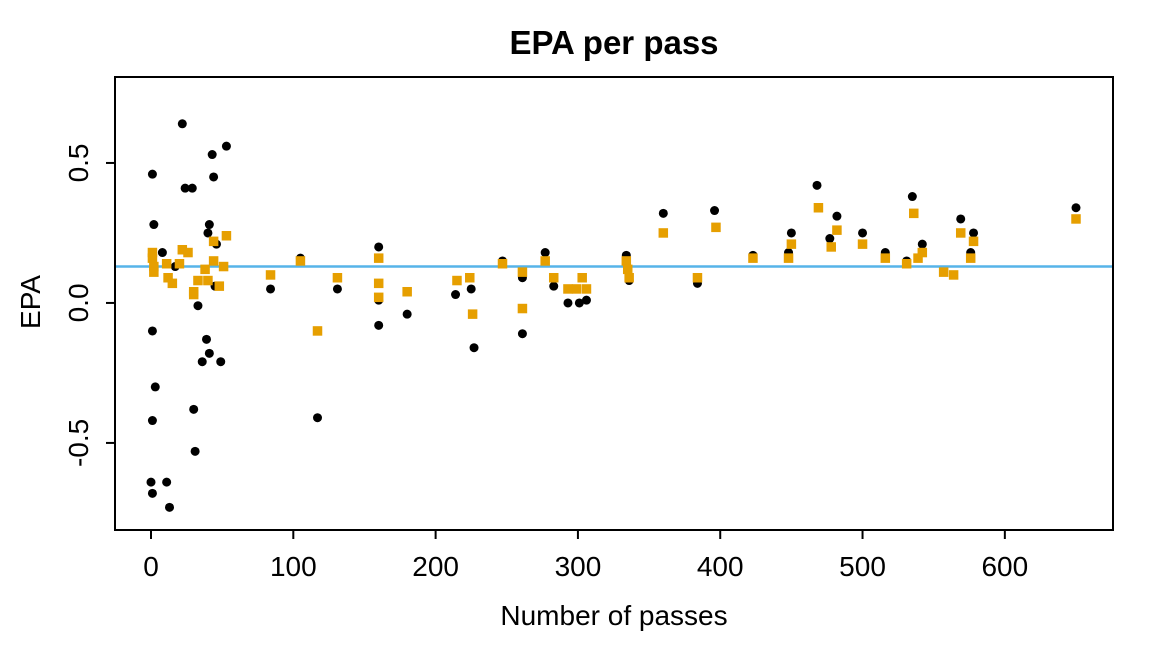 The height and width of the screenshot is (648, 1152). What do you see at coordinates (78, 302) in the screenshot?
I see `y-tick-label: 0.0` at bounding box center [78, 302].